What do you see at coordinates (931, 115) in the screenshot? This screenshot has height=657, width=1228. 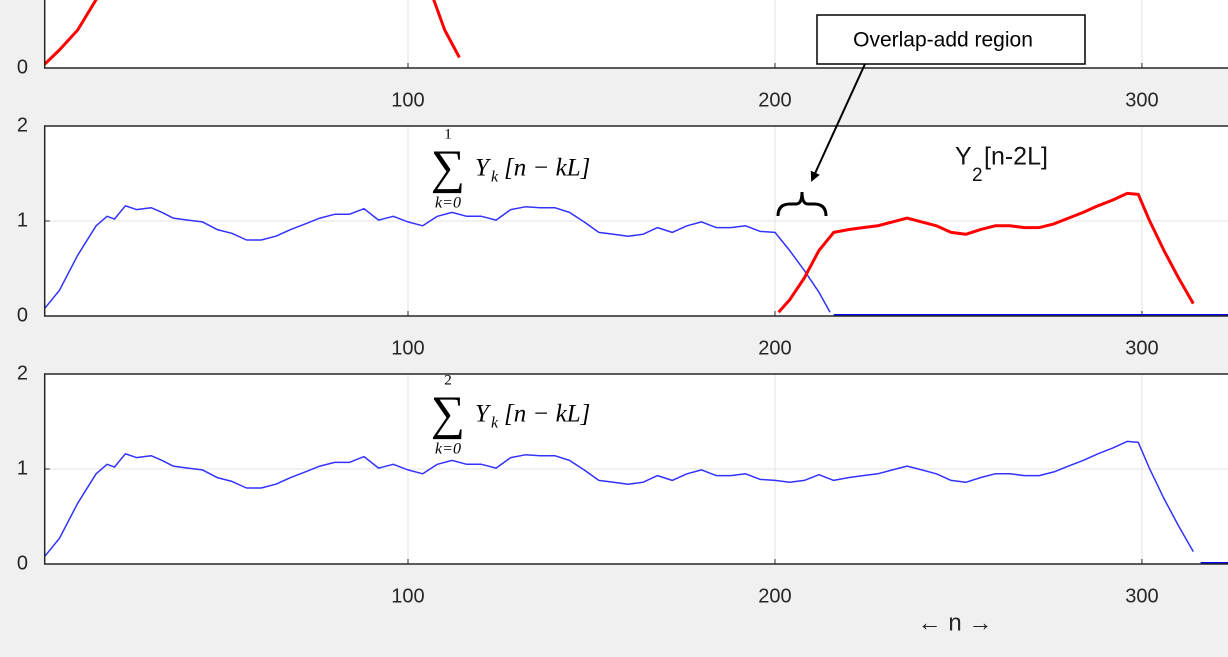 I see `annotations: Overlap-add region Y 2 [n-2L]` at bounding box center [931, 115].